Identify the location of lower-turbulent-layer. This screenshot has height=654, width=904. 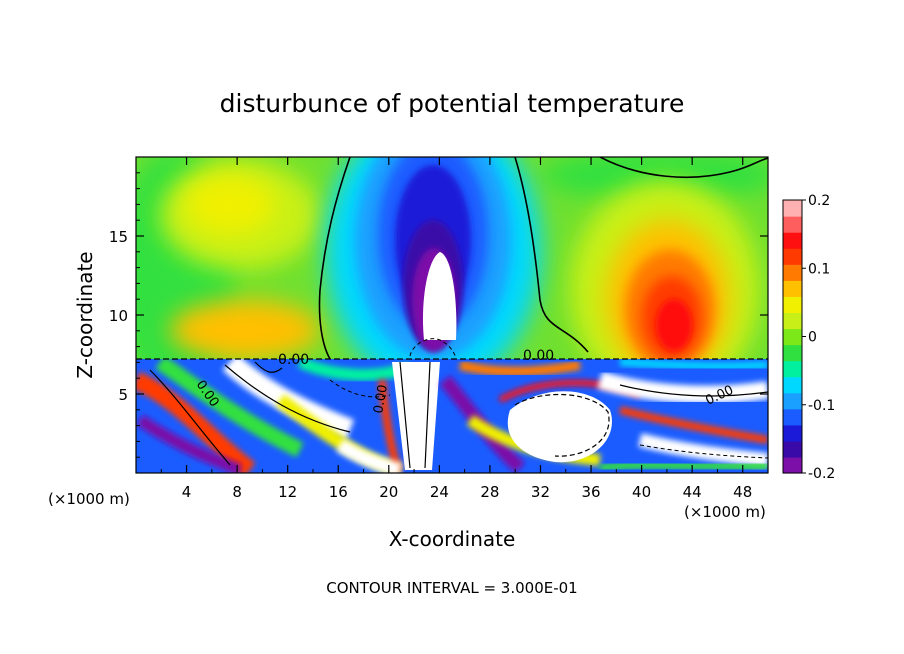
(452, 416).